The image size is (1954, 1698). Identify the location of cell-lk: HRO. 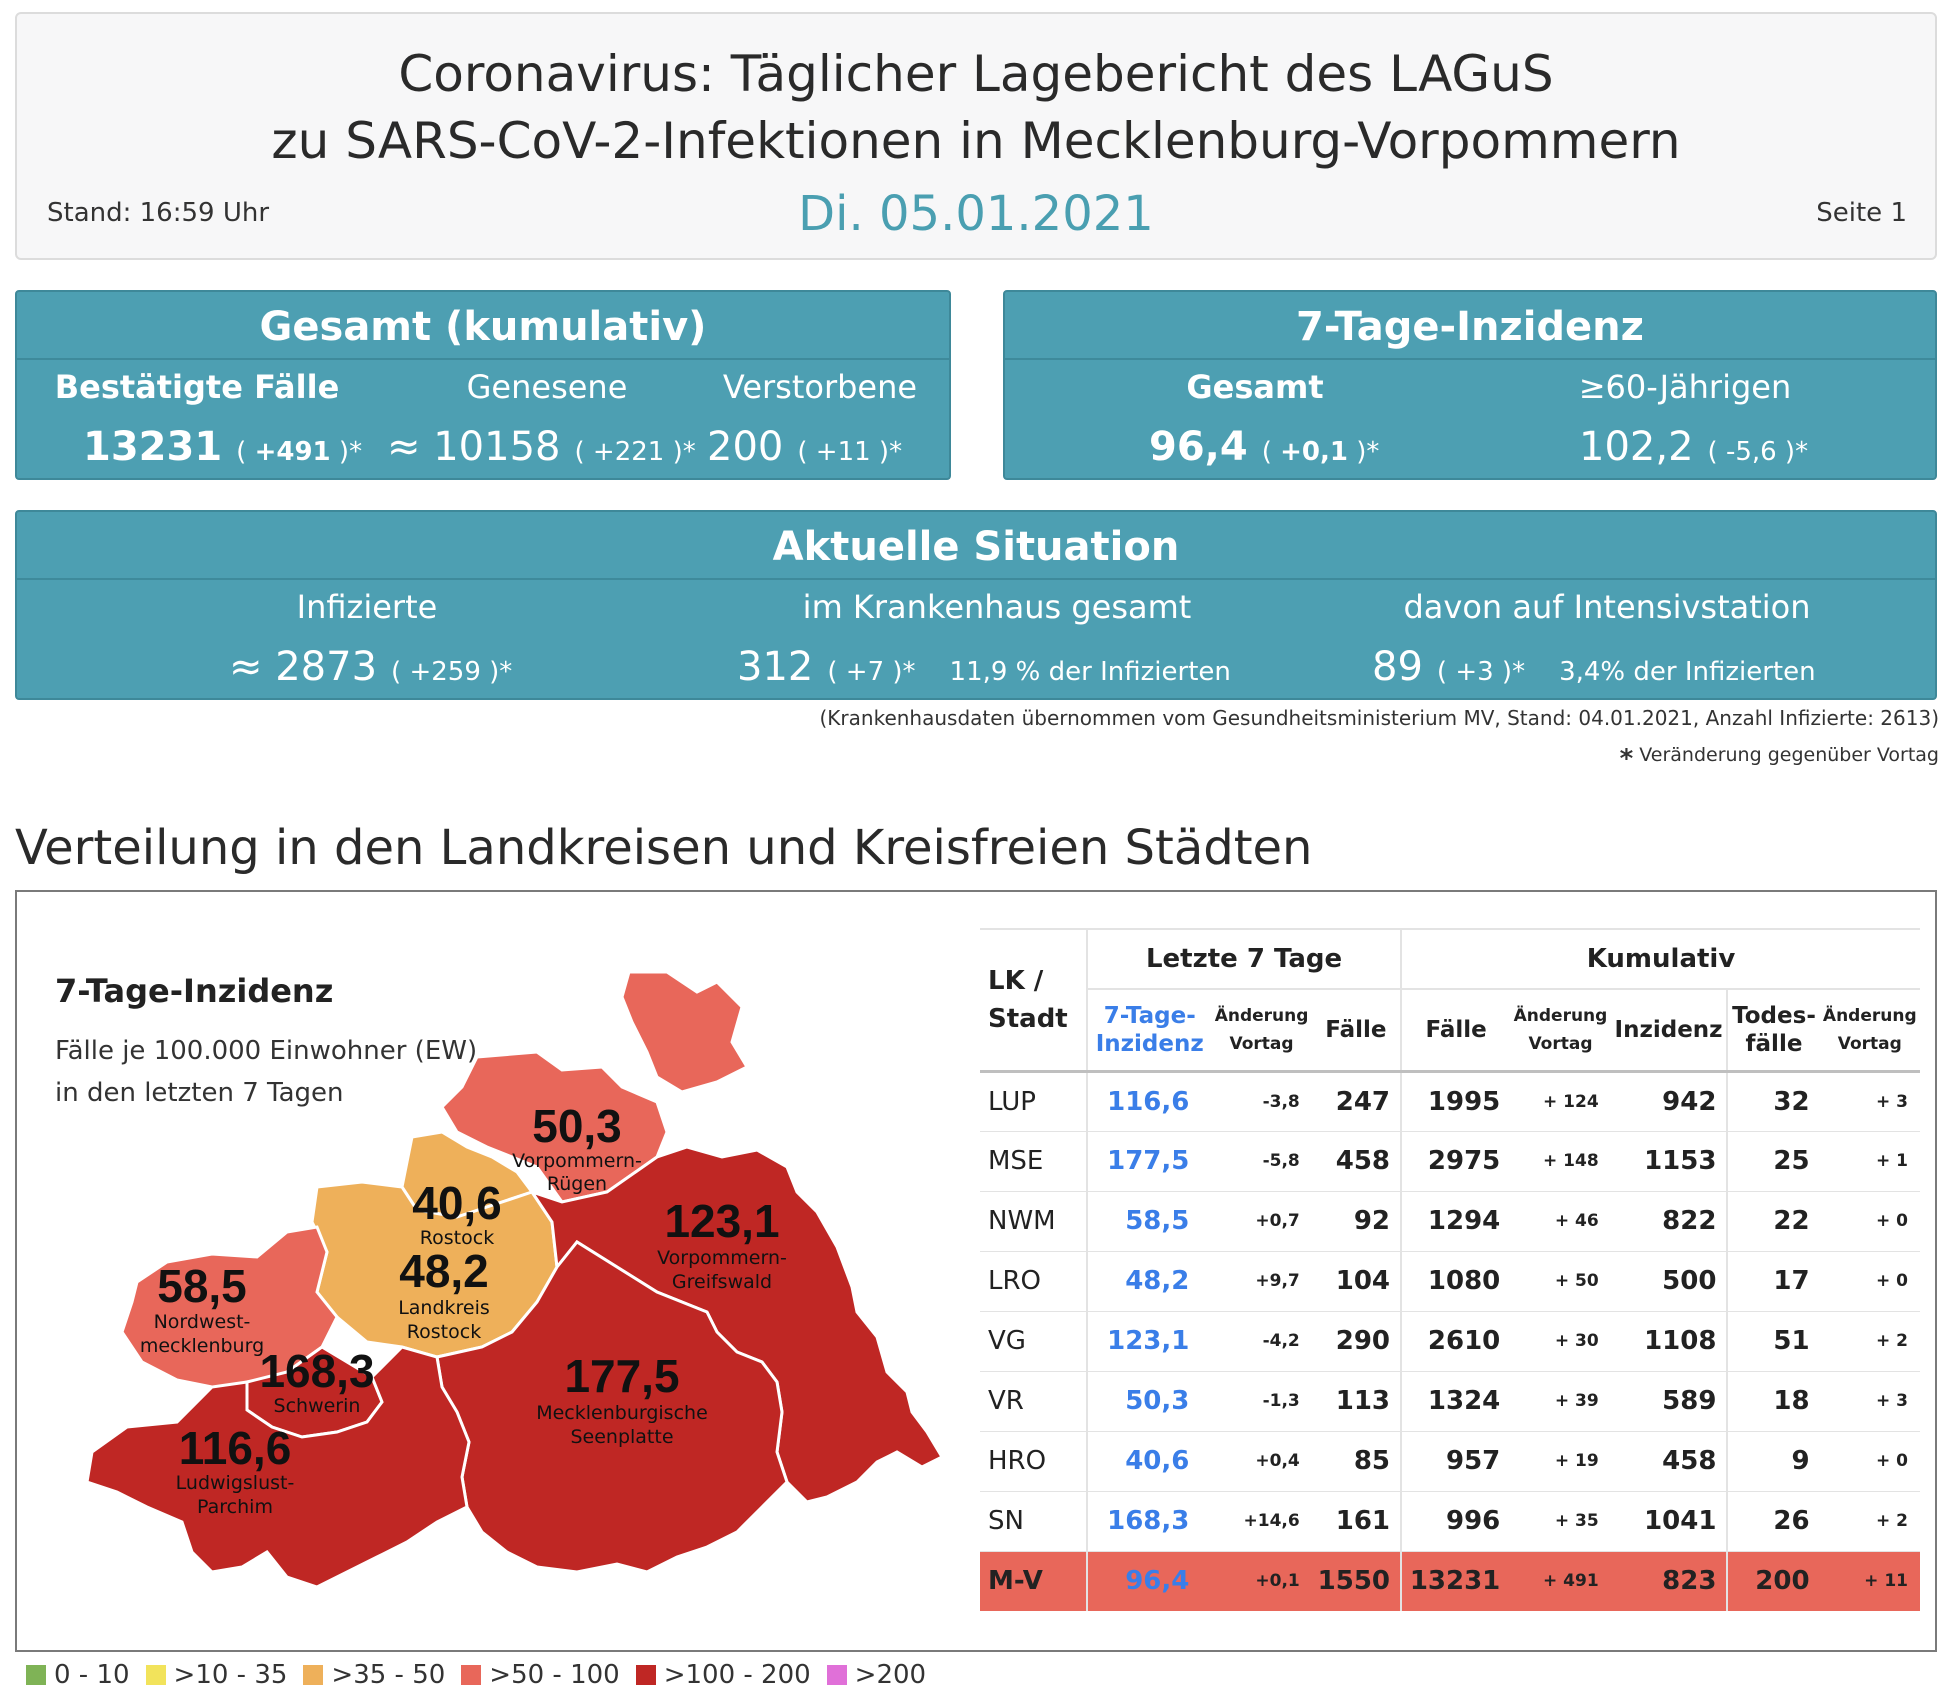
(1034, 1461).